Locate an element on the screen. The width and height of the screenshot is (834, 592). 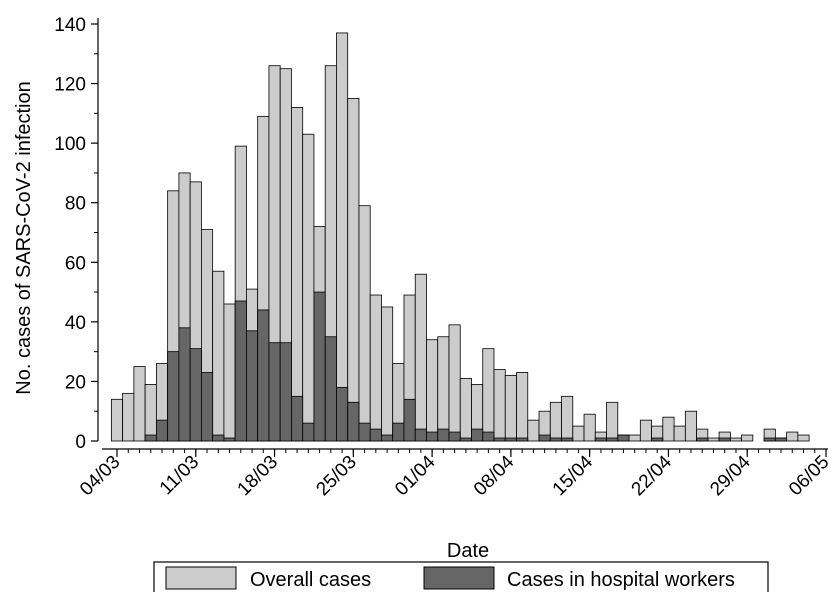
x-tick-label: 18/03 is located at coordinates (258, 476).